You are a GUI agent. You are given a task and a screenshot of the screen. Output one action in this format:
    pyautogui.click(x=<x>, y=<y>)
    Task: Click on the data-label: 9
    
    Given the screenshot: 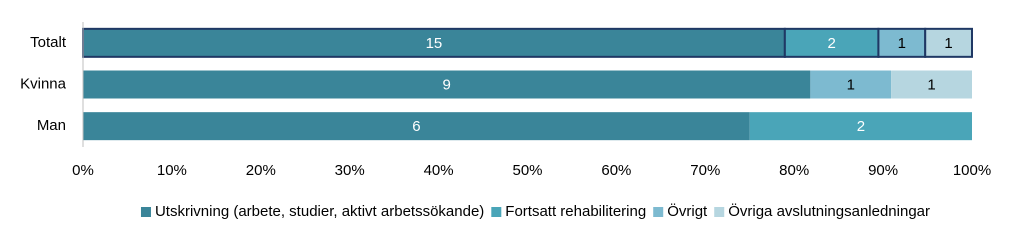 What is the action you would take?
    pyautogui.click(x=447, y=84)
    